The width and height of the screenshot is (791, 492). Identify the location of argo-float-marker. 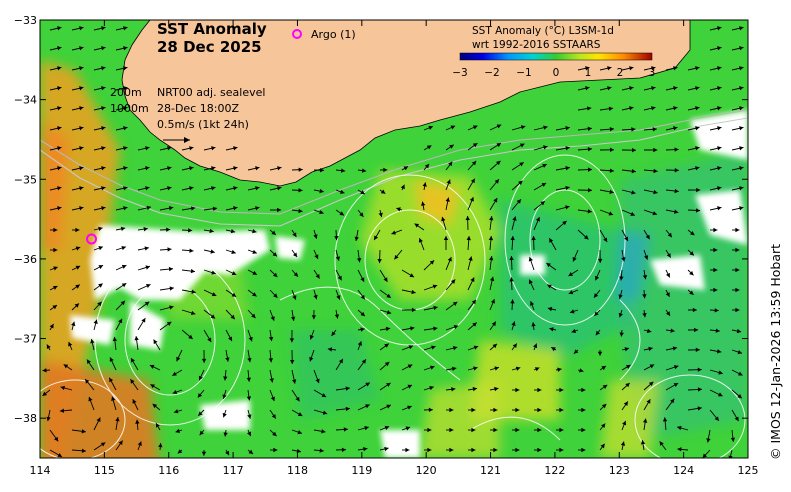
(91, 239).